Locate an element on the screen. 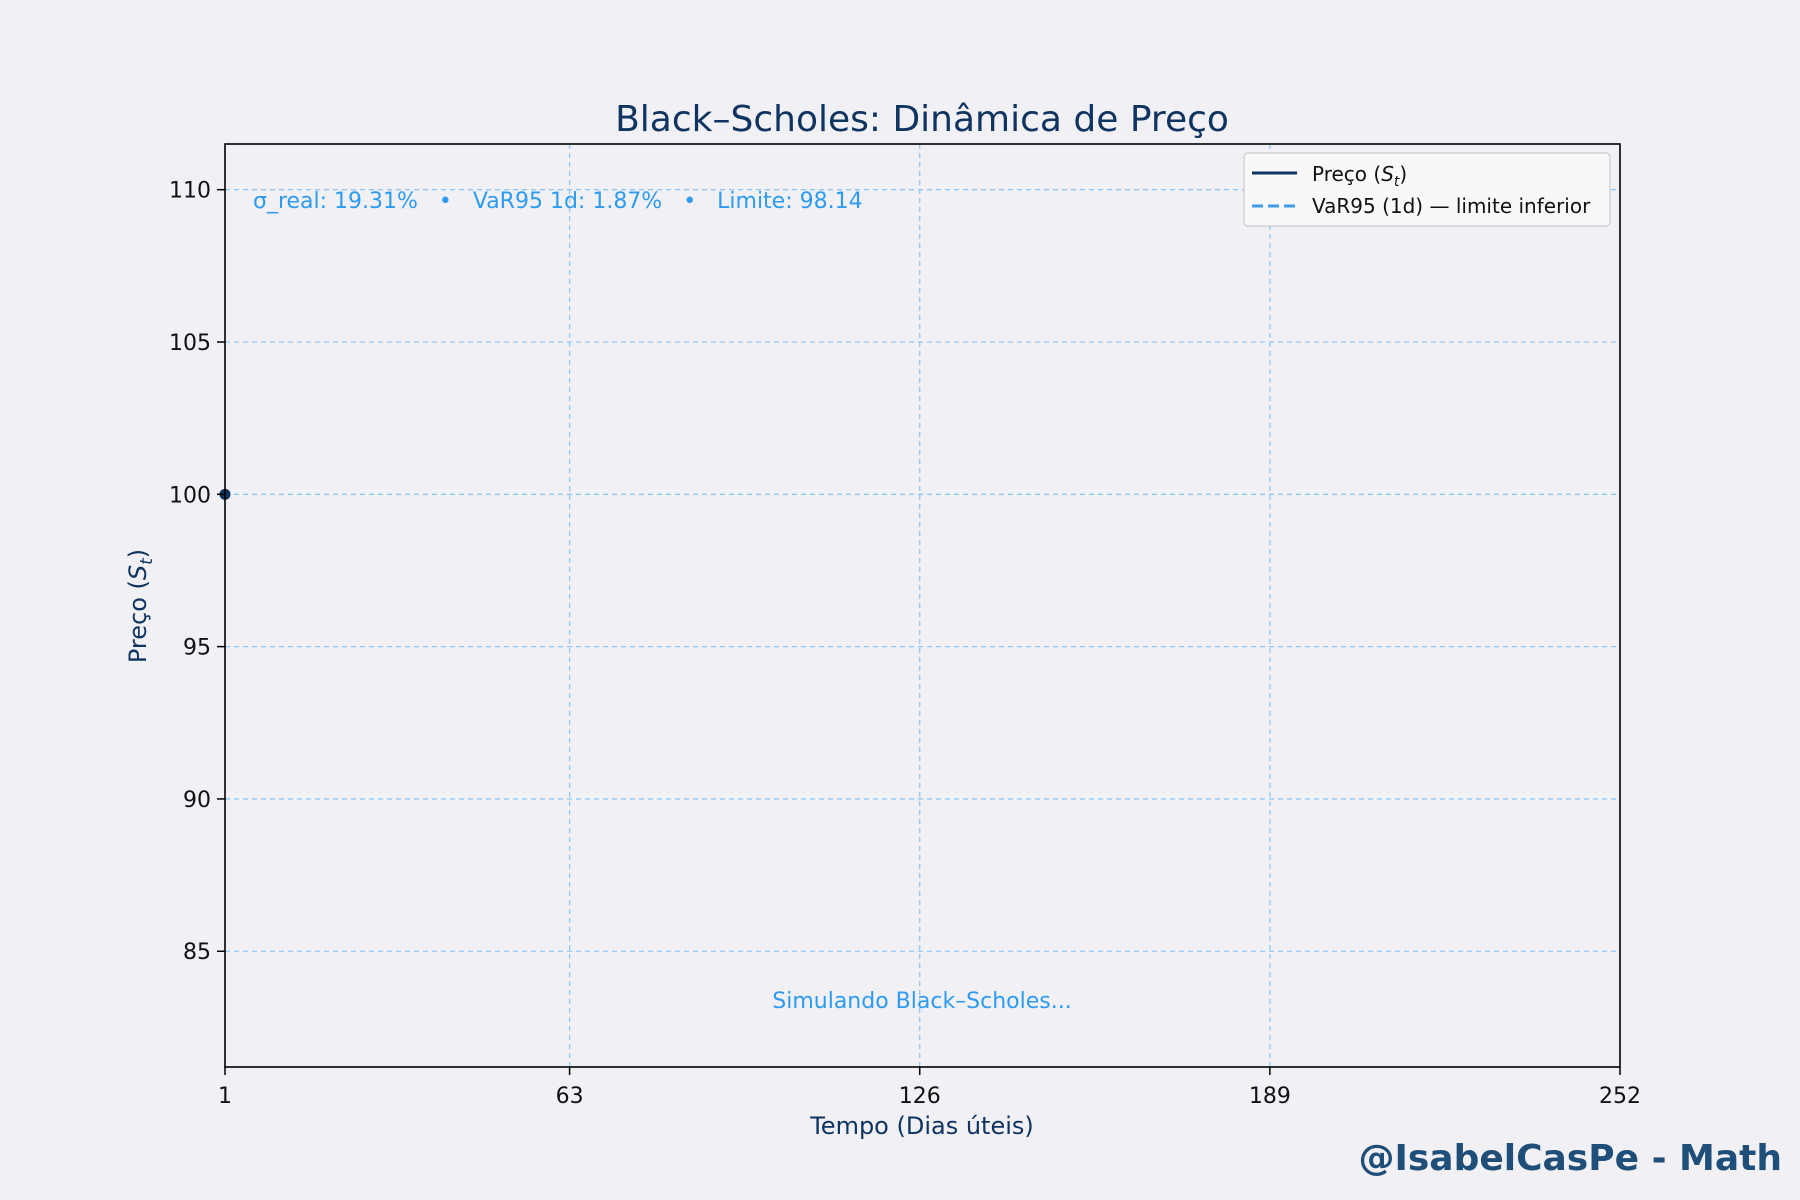 The height and width of the screenshot is (1200, 1800). y-axis-label: Preço (St) is located at coordinates (140, 606).